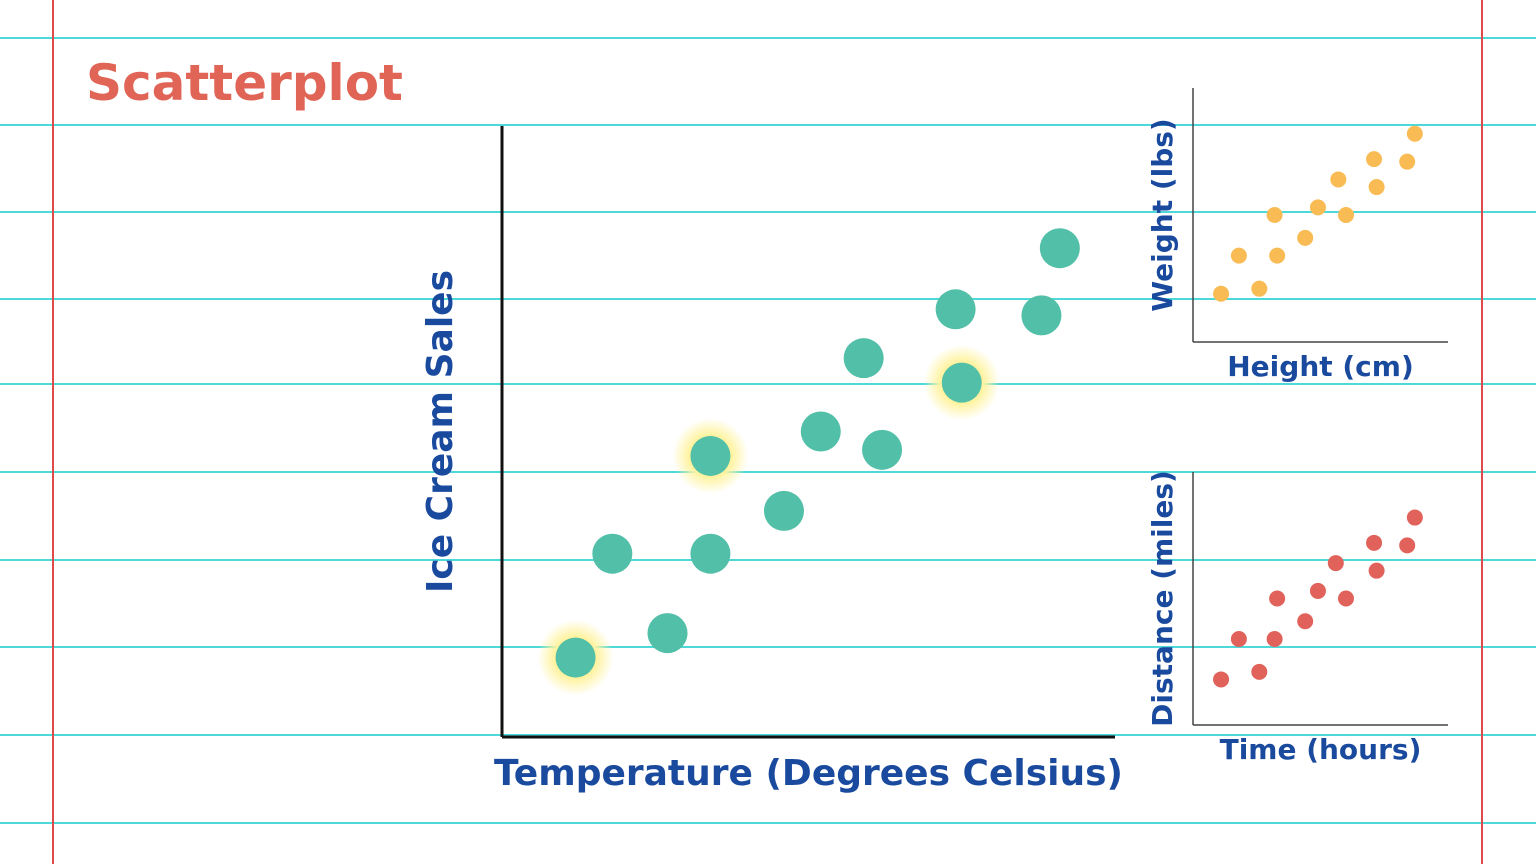 Image resolution: width=1536 pixels, height=864 pixels. Describe the element at coordinates (440, 431) in the screenshot. I see `y-axis-label: Ice Cream Sales` at that location.